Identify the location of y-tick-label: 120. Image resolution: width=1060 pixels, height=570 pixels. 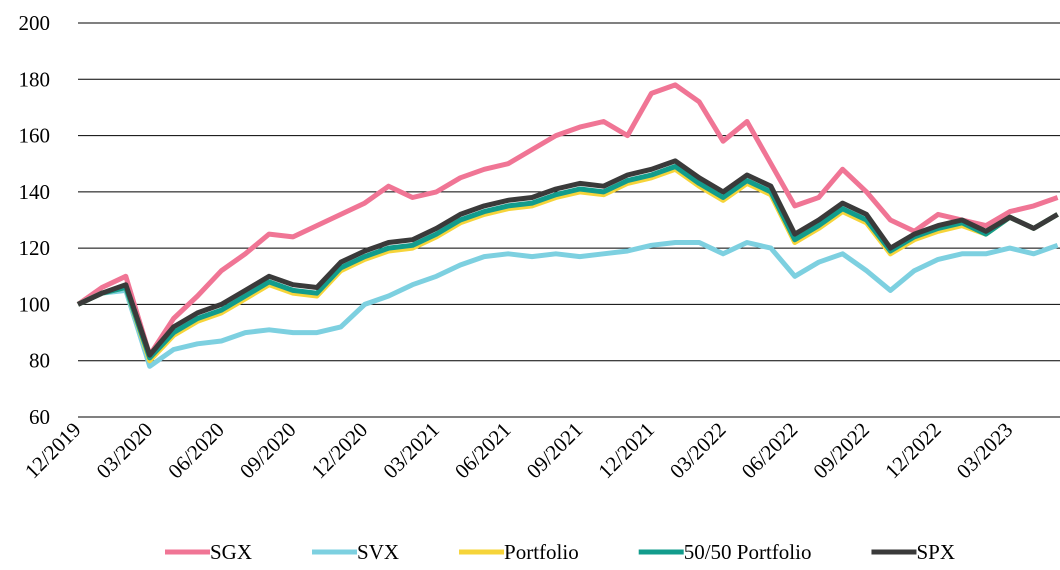
(35, 248).